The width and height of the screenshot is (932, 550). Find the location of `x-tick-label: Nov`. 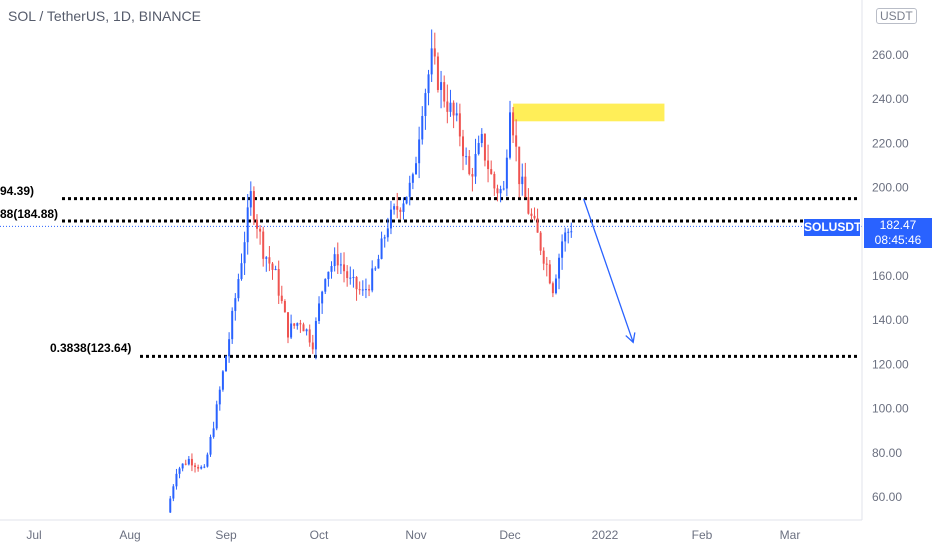

x-tick-label: Nov is located at coordinates (415, 535).